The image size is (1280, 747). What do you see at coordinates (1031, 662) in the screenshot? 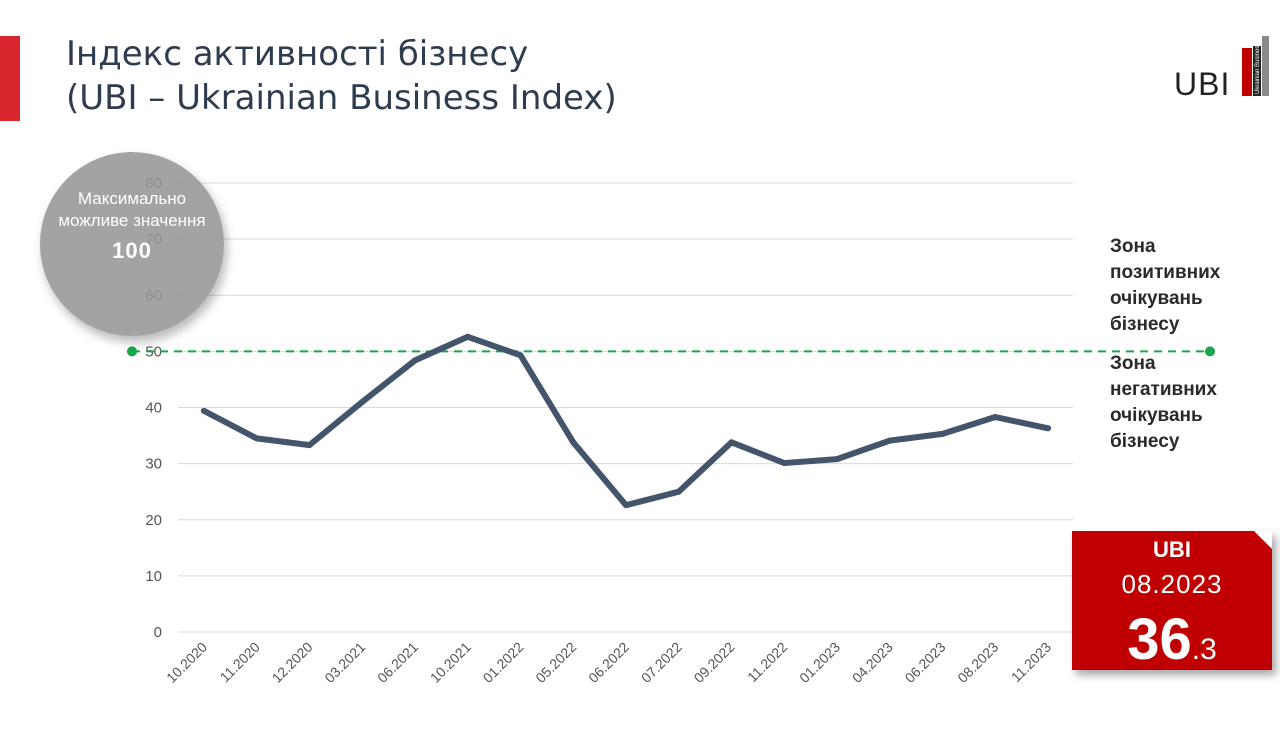
I see `x-tick-label: 11.2023` at bounding box center [1031, 662].